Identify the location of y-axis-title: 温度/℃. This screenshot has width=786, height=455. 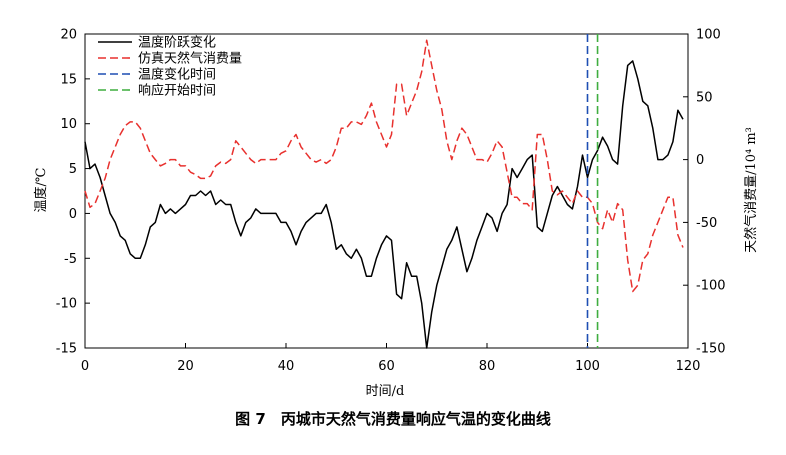
(41, 190).